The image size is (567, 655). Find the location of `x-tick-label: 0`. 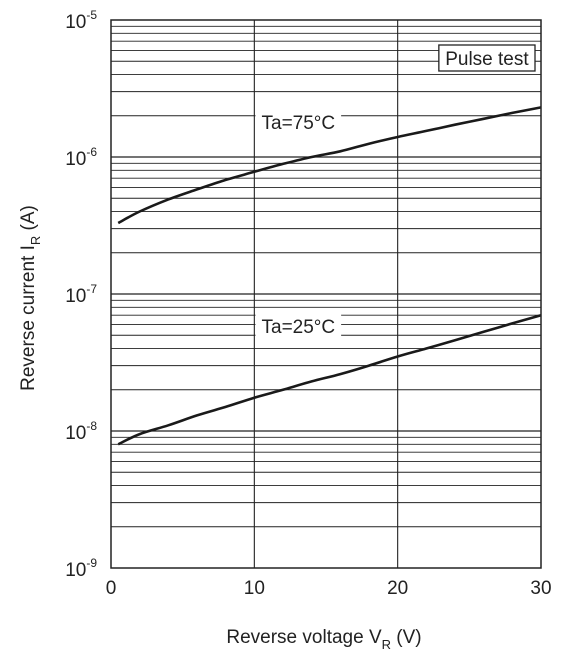

x-tick-label: 0 is located at coordinates (111, 588).